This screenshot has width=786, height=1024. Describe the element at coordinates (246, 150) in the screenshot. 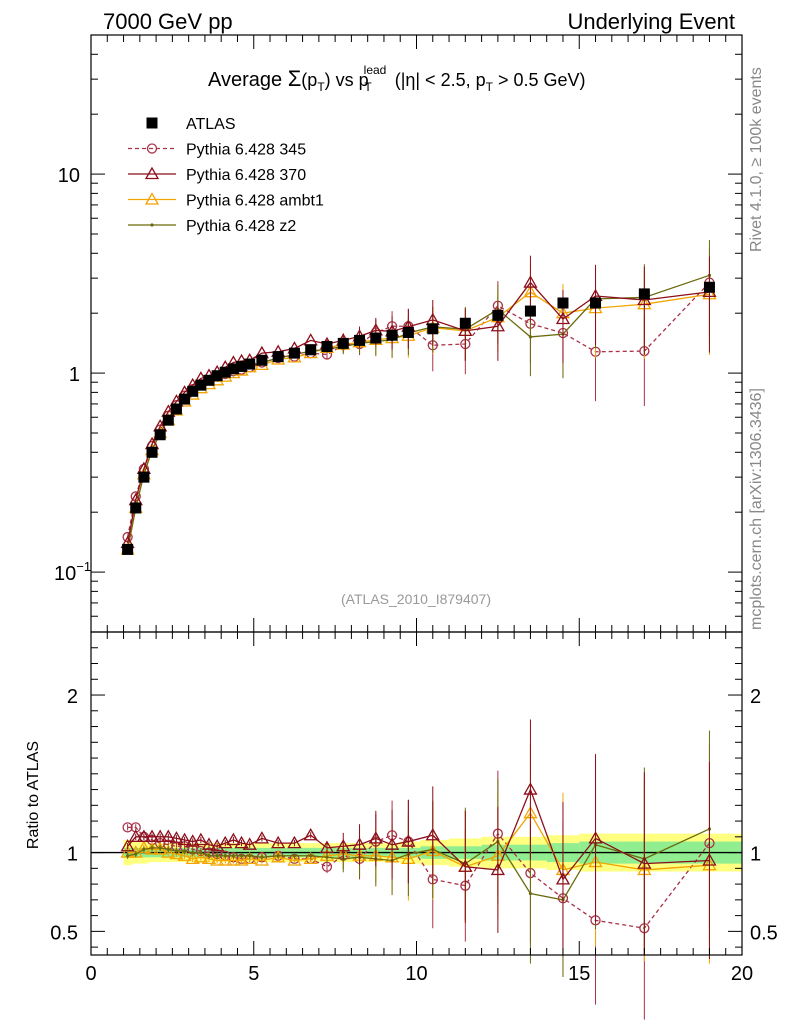

I see `legend-label: Pythia 6.428 345` at that location.